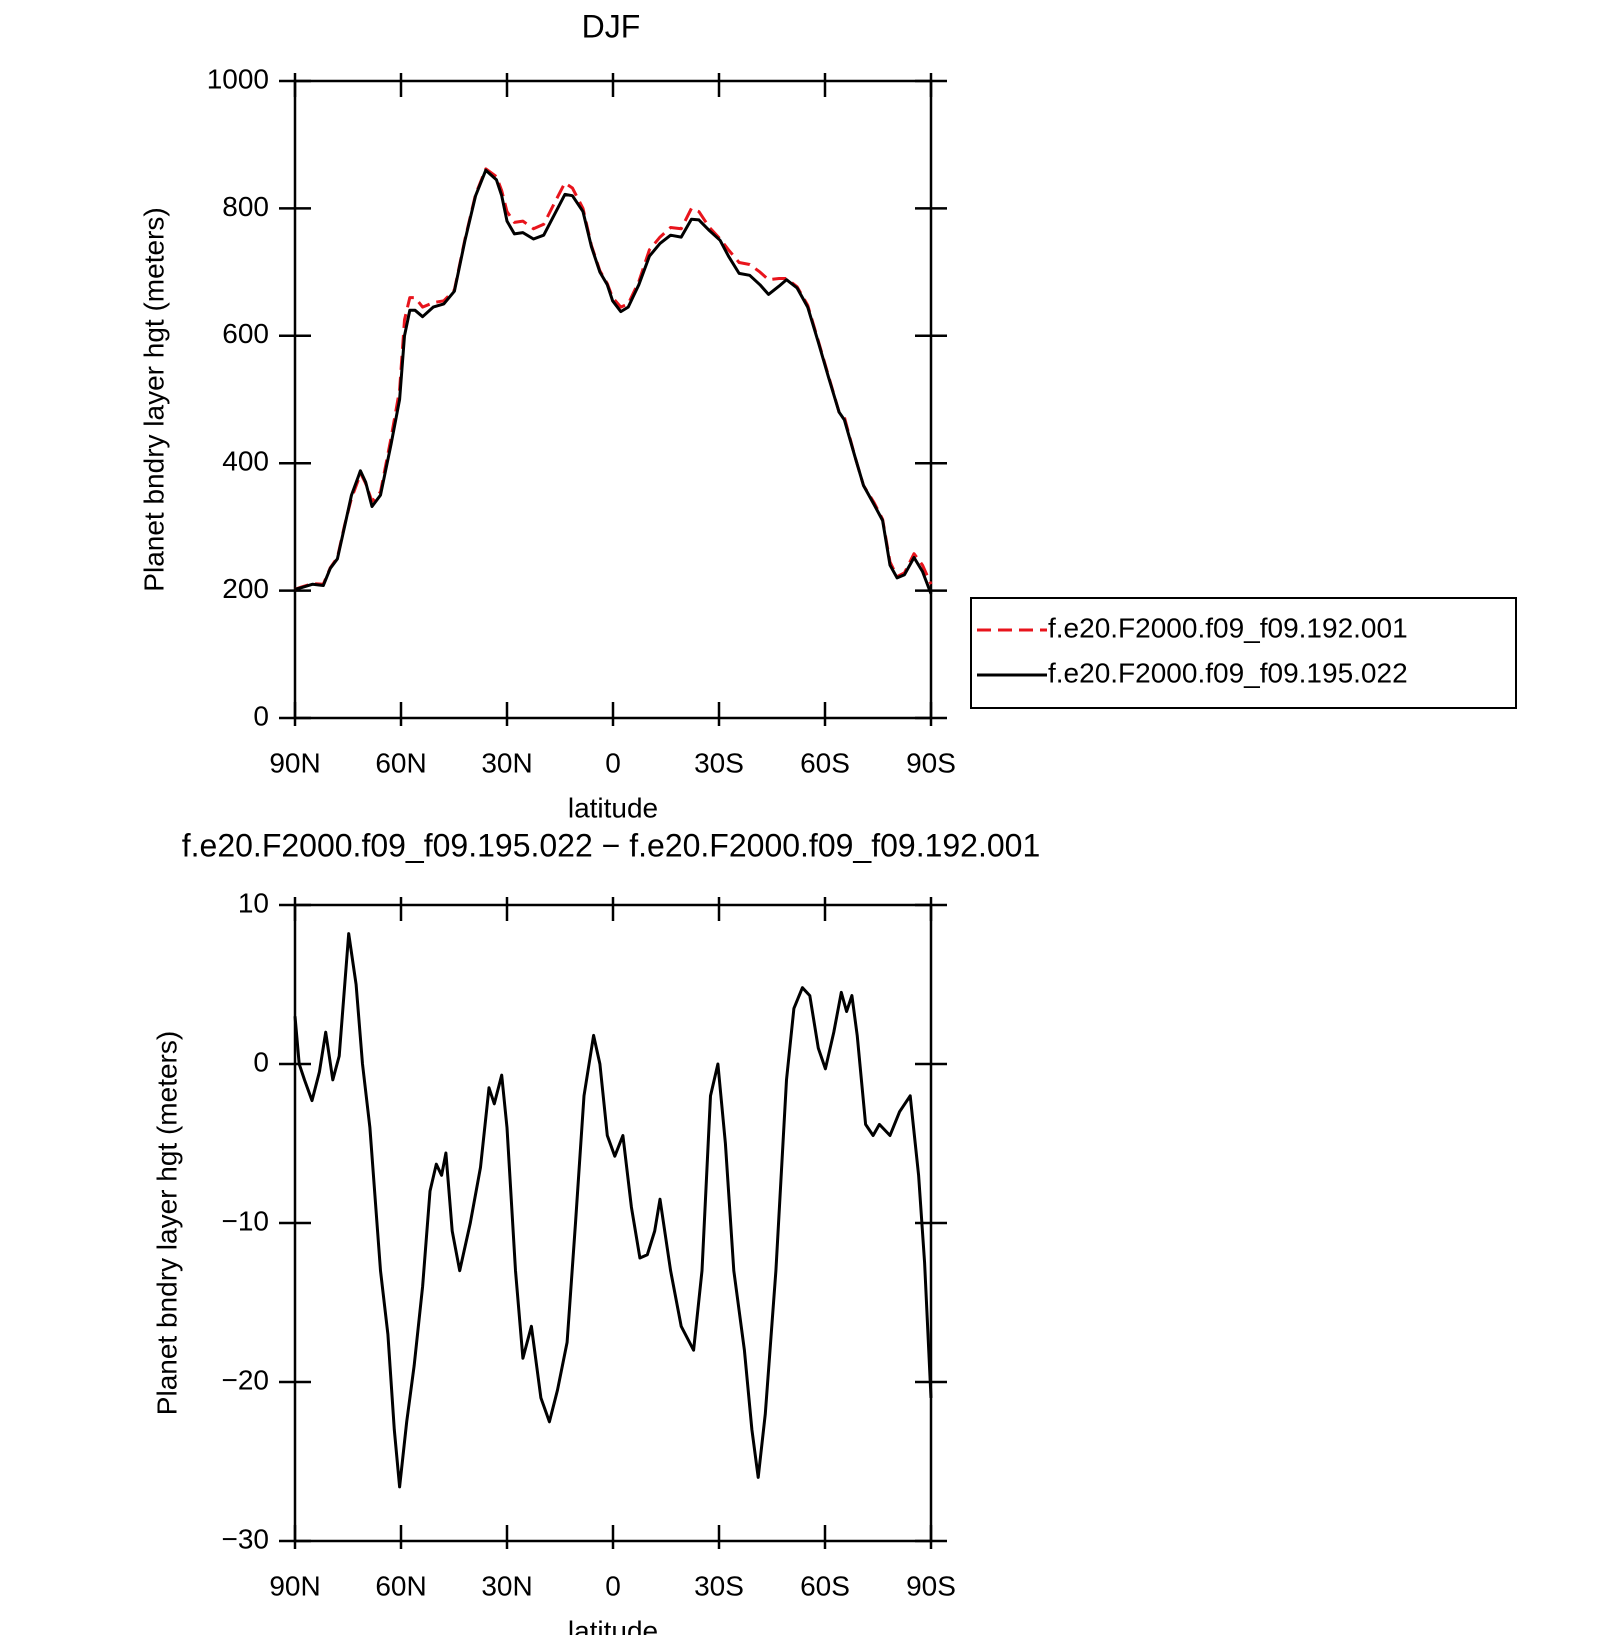 Image resolution: width=1605 pixels, height=1635 pixels. What do you see at coordinates (1243, 653) in the screenshot?
I see `legend-box` at bounding box center [1243, 653].